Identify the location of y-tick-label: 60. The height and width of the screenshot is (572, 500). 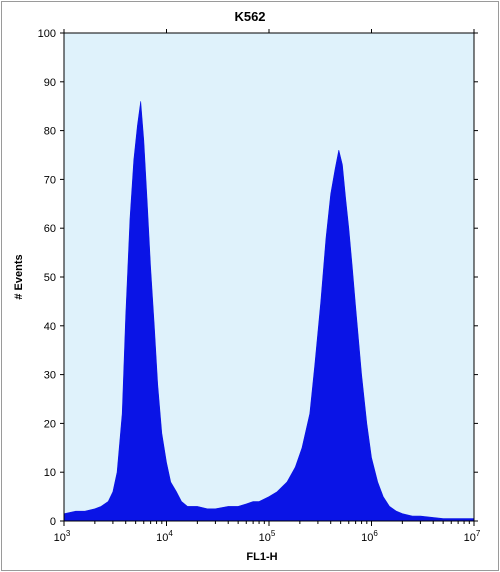
(50, 229).